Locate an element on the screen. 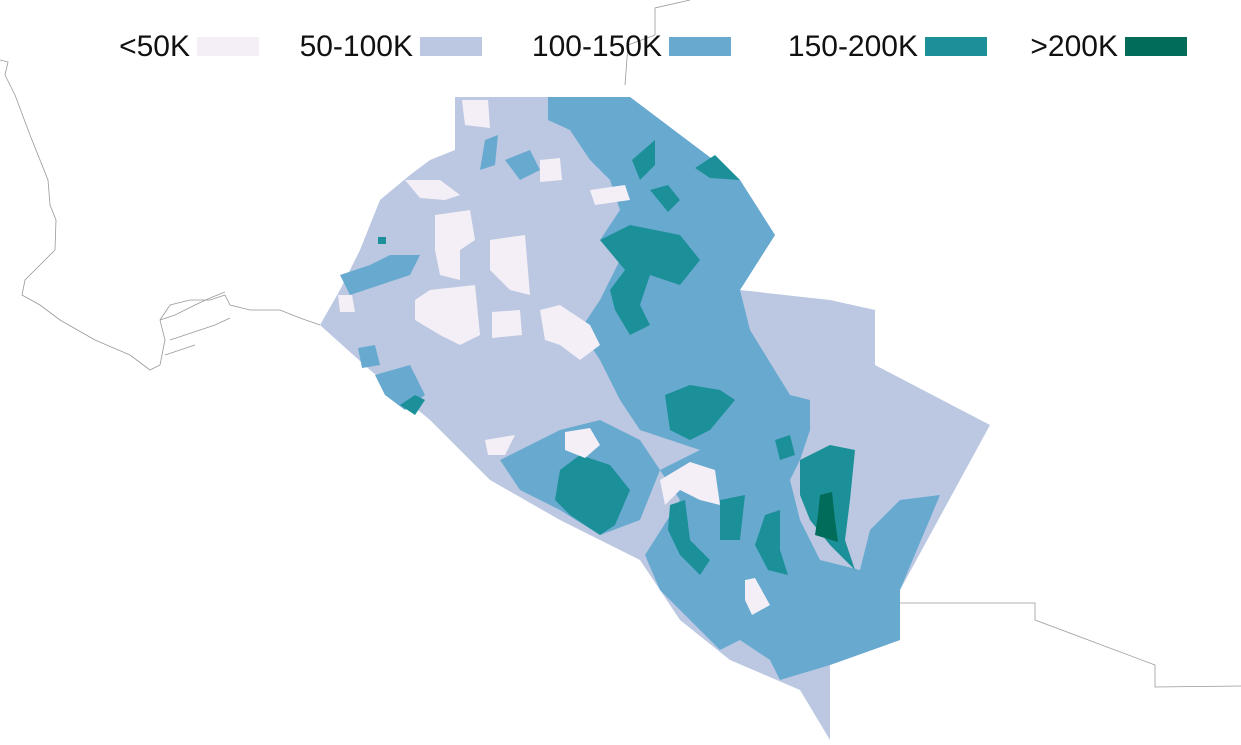 This screenshot has height=745, width=1241. legend-label: <50K is located at coordinates (154, 46).